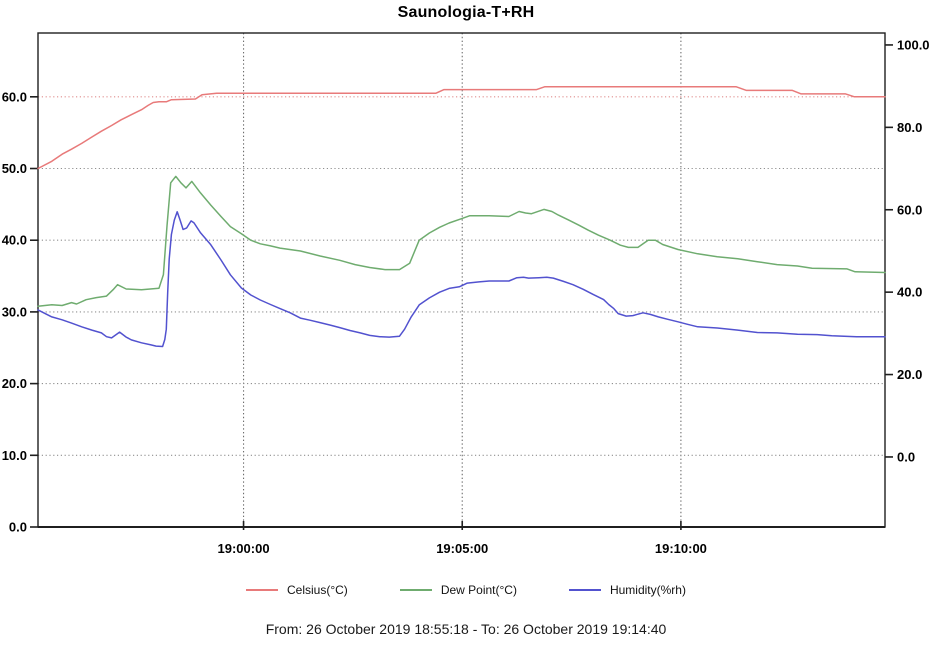  What do you see at coordinates (14, 240) in the screenshot?
I see `left-axis-label: 40.0` at bounding box center [14, 240].